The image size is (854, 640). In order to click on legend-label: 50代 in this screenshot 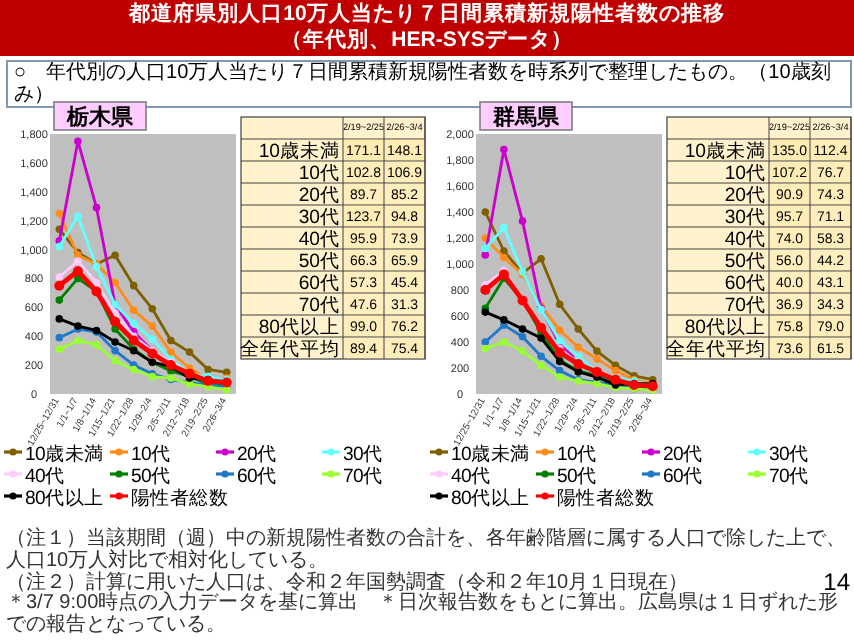, I will do `click(577, 477)`.